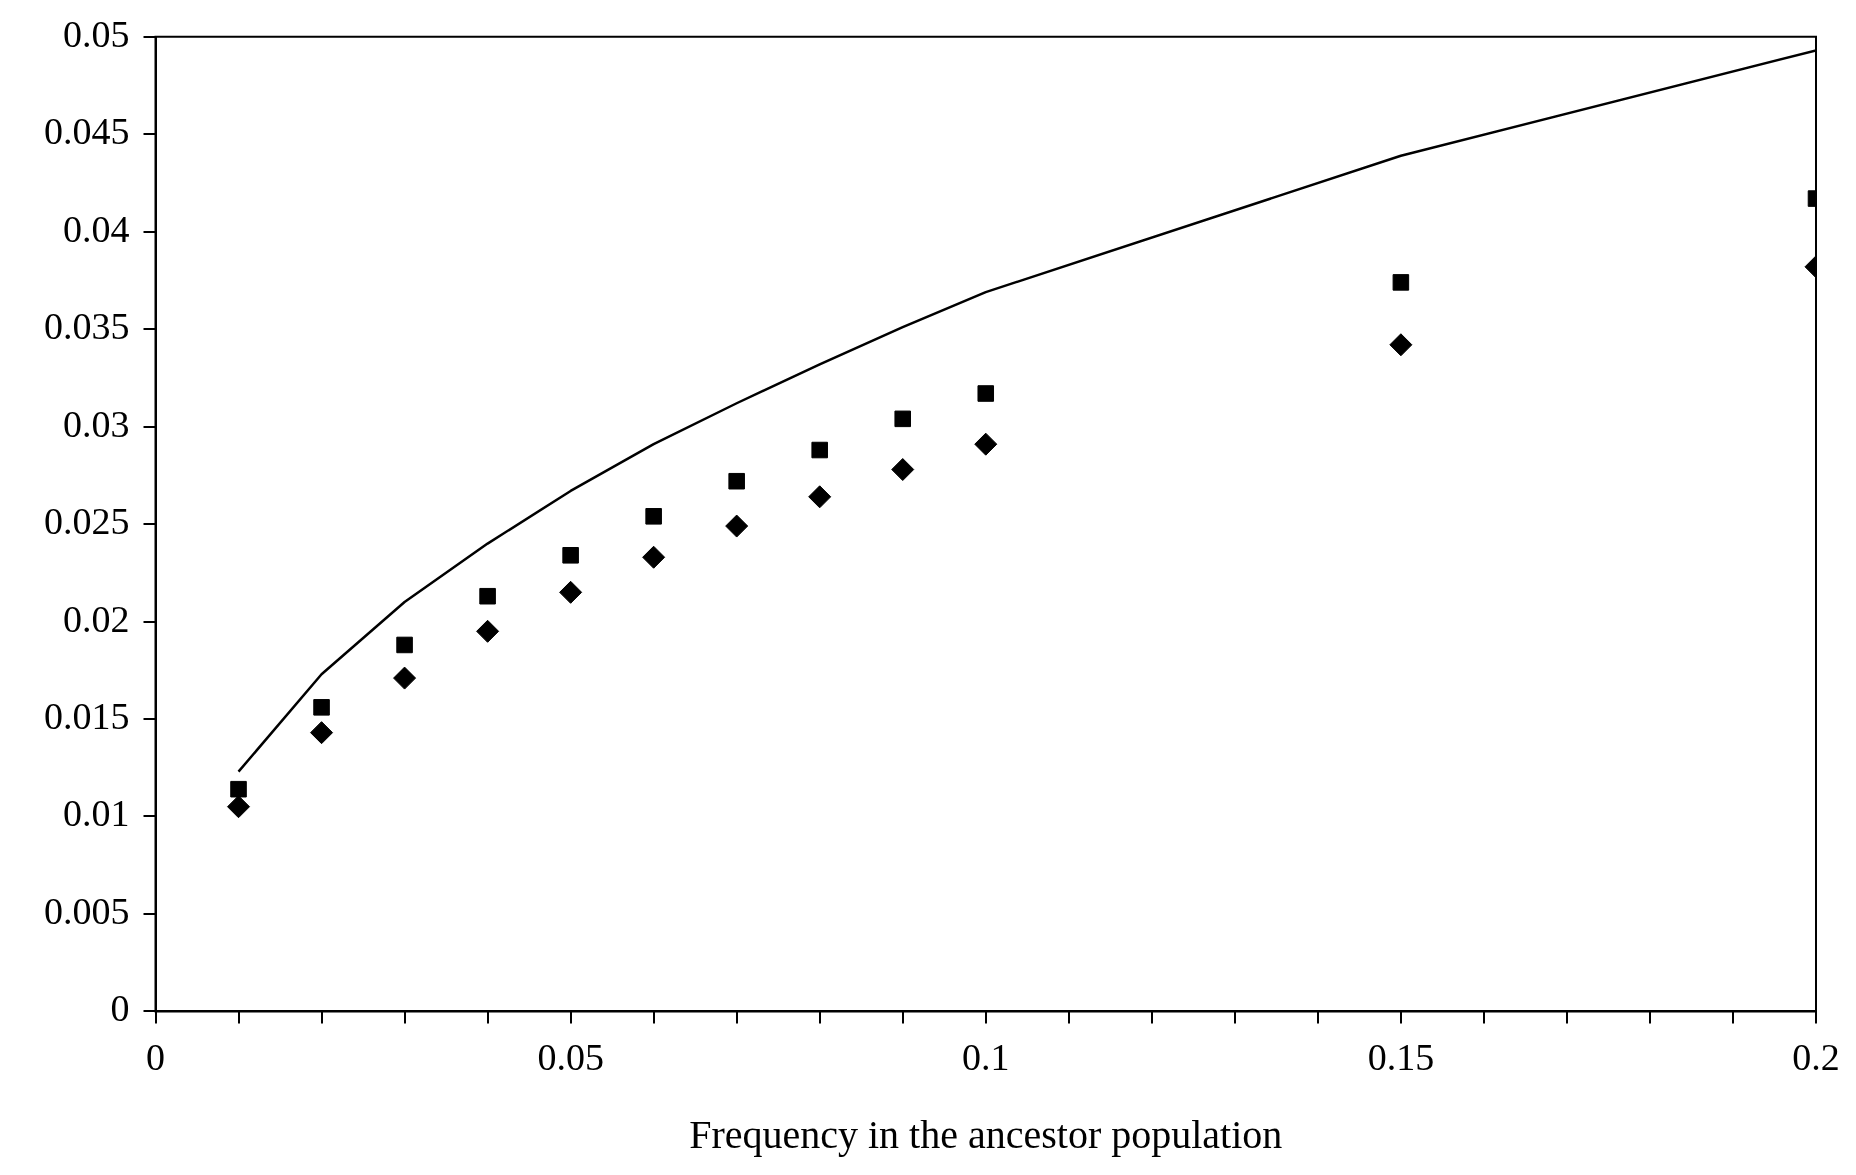  Describe the element at coordinates (155, 1057) in the screenshot. I see `x-tick-label: 0` at that location.